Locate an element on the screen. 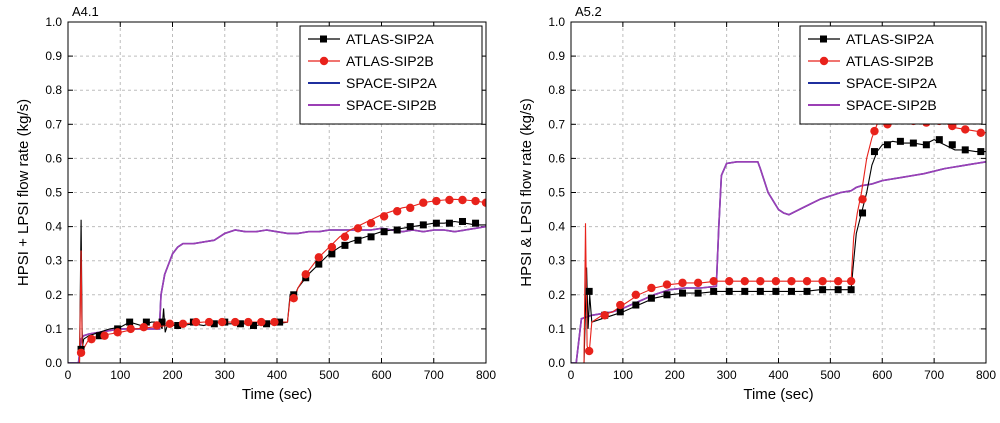 The width and height of the screenshot is (1000, 423). series-line-space-sip2b is located at coordinates (277, 294).